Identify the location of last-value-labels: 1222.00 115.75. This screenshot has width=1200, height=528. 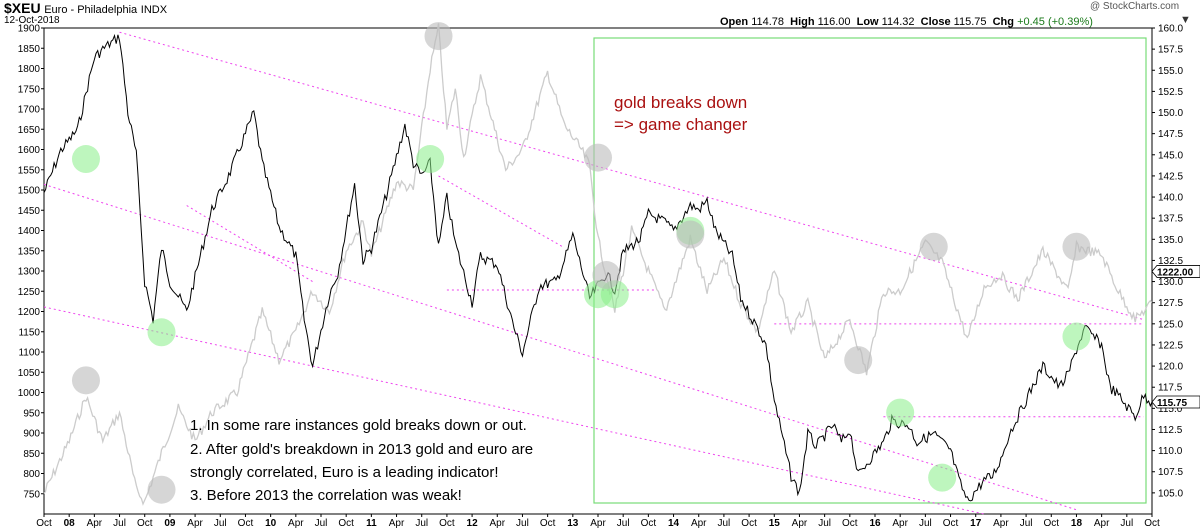
(1175, 337).